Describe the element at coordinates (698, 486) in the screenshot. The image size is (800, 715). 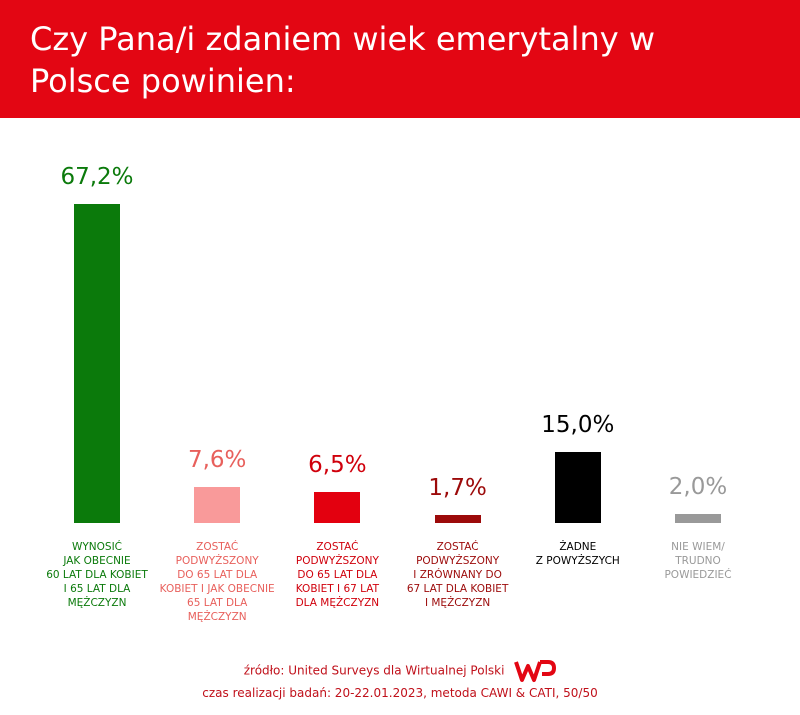
I see `value-label: 2,0%` at that location.